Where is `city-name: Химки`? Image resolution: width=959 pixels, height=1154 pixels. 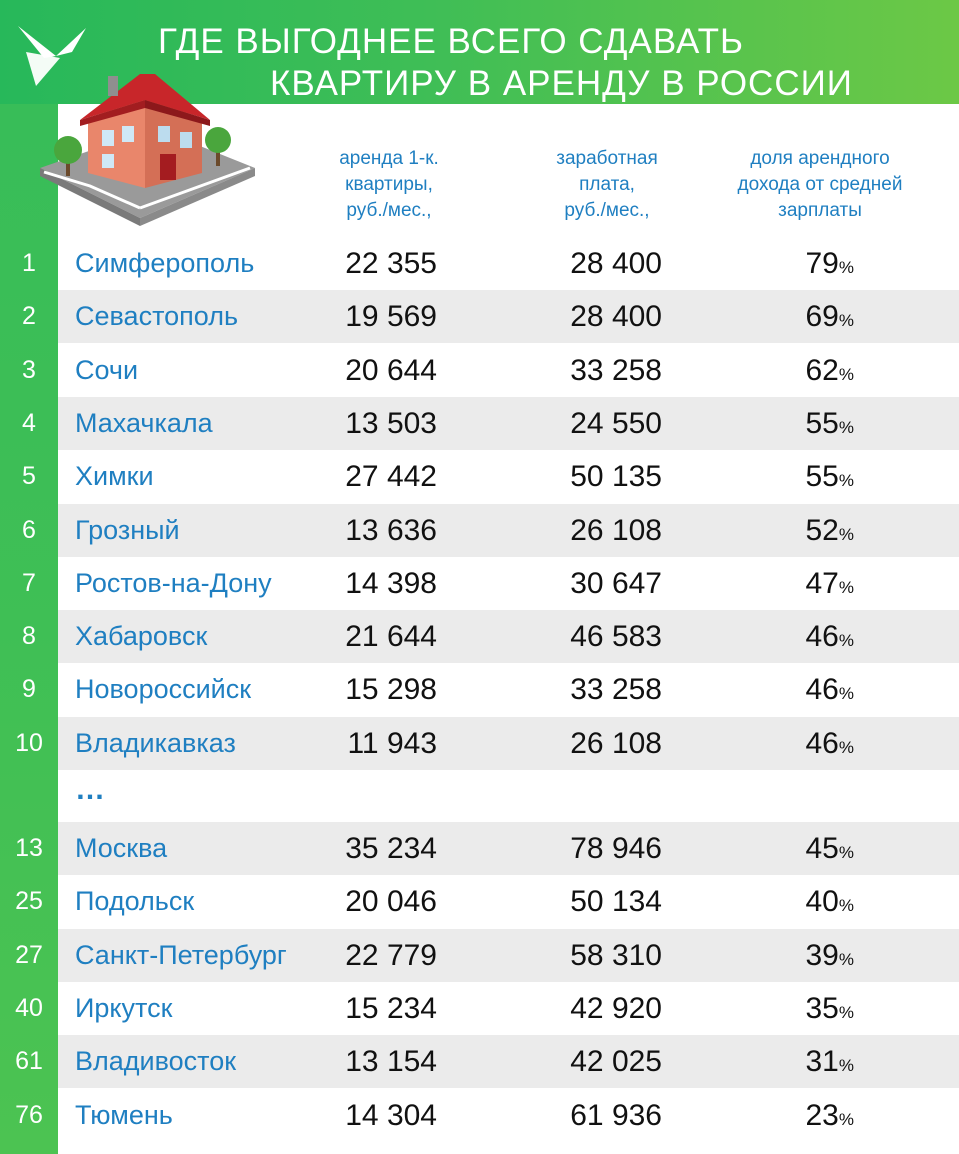 city-name: Химки is located at coordinates (114, 476).